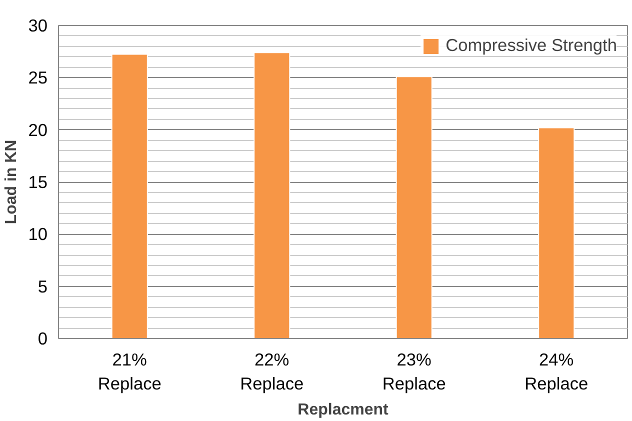  What do you see at coordinates (38, 130) in the screenshot?
I see `y-tick-label: 20` at bounding box center [38, 130].